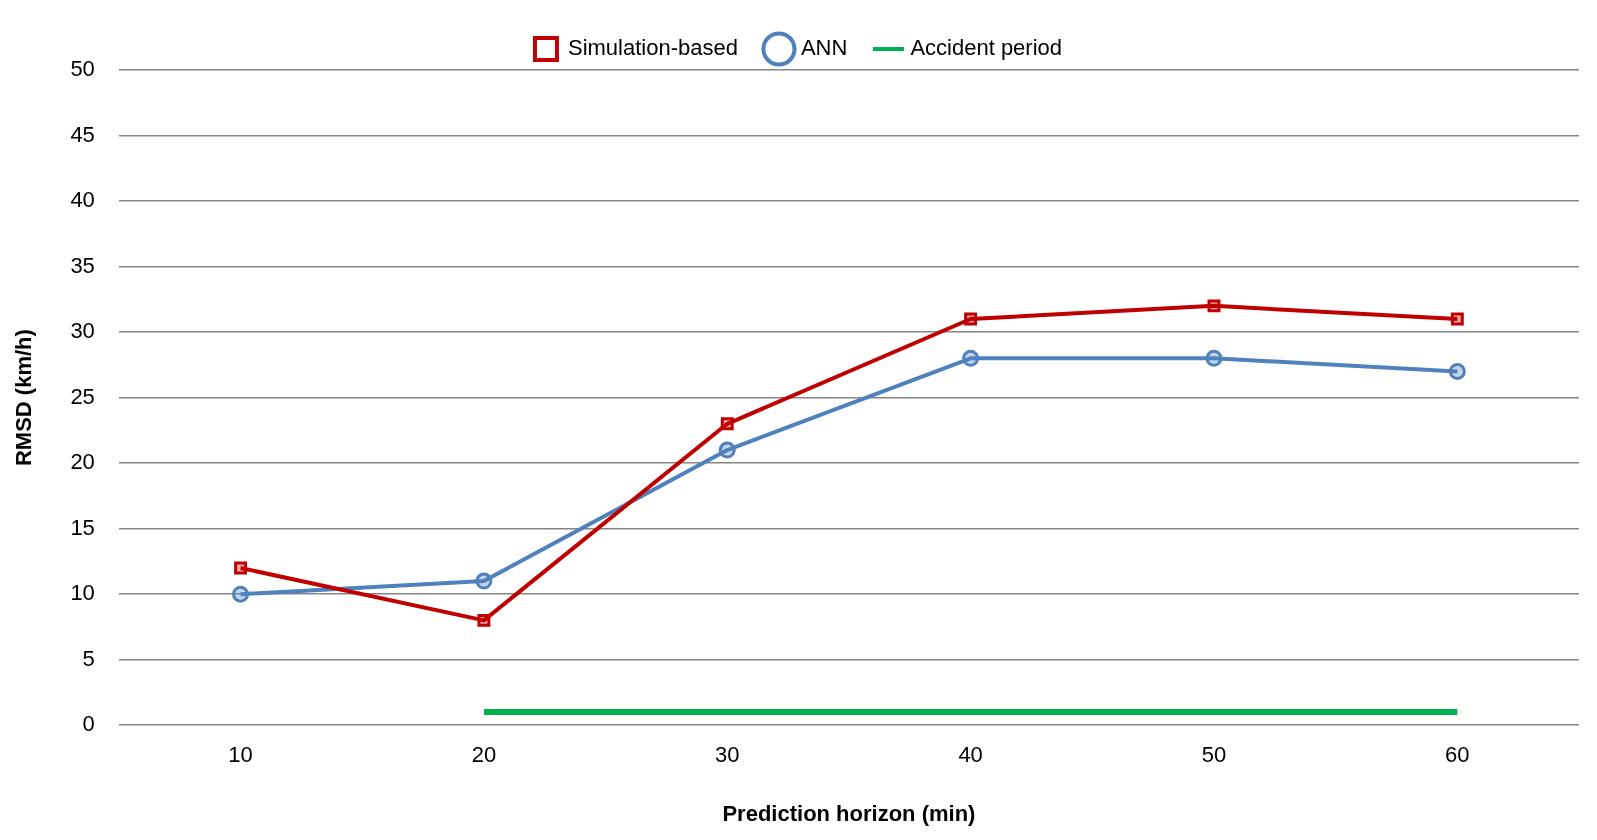 The width and height of the screenshot is (1597, 840). Describe the element at coordinates (970, 755) in the screenshot. I see `x-tick-label: 40` at that location.